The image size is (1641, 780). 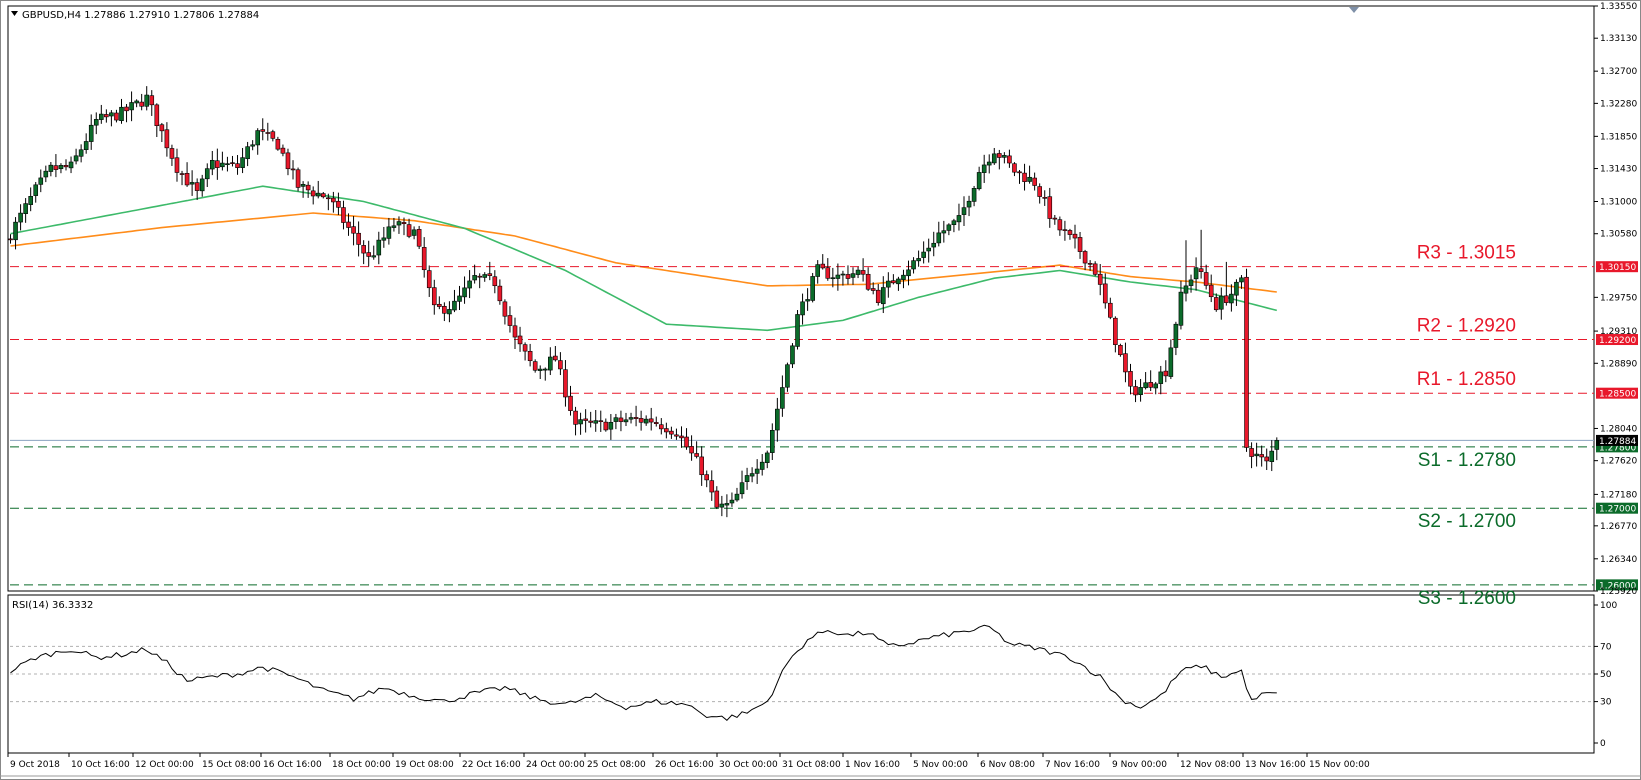 What do you see at coordinates (1466, 379) in the screenshot?
I see `level-label-3: R1 - 1.2850` at bounding box center [1466, 379].